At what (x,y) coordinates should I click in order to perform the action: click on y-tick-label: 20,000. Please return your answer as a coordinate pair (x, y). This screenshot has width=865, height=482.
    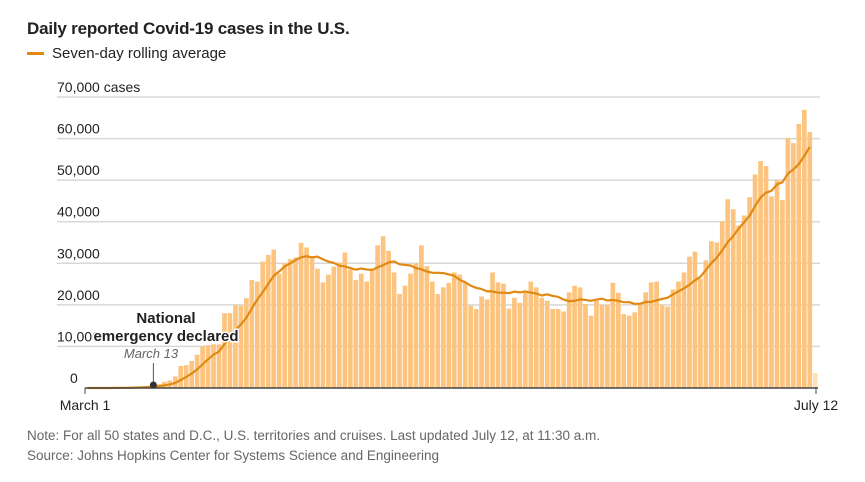
    Looking at the image, I should click on (78, 295).